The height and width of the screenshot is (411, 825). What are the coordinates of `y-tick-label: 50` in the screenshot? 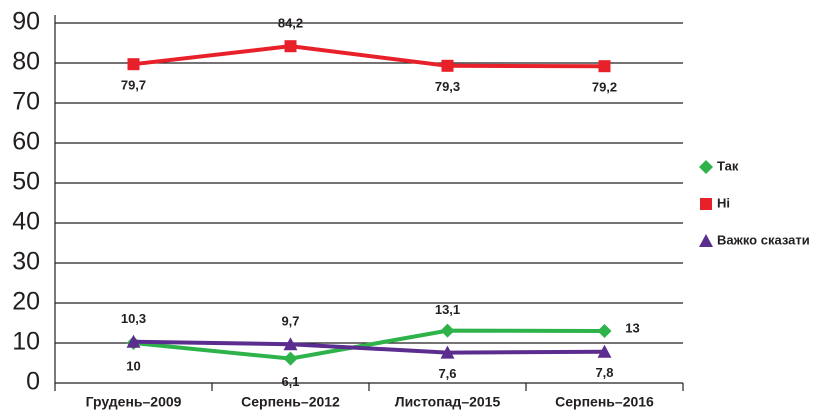 It's located at (26, 182).